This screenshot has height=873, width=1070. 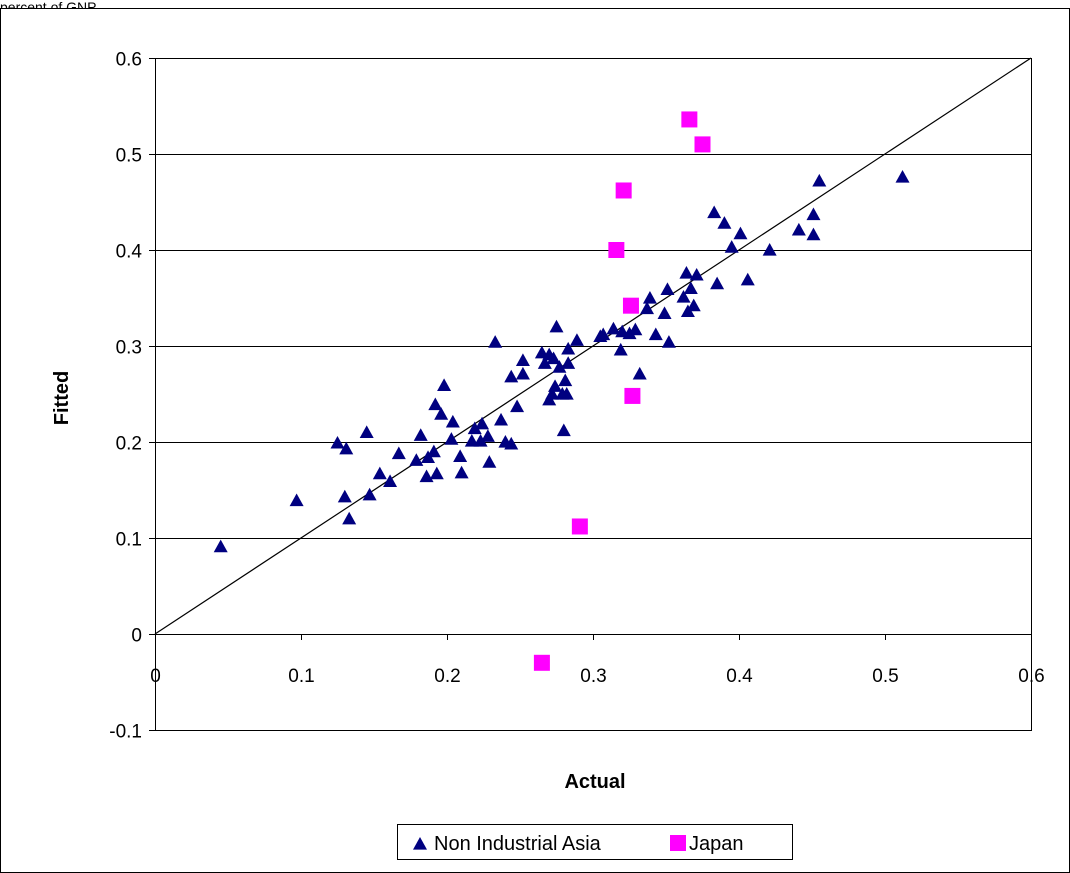 What do you see at coordinates (155, 676) in the screenshot?
I see `x-tick-label: 0` at bounding box center [155, 676].